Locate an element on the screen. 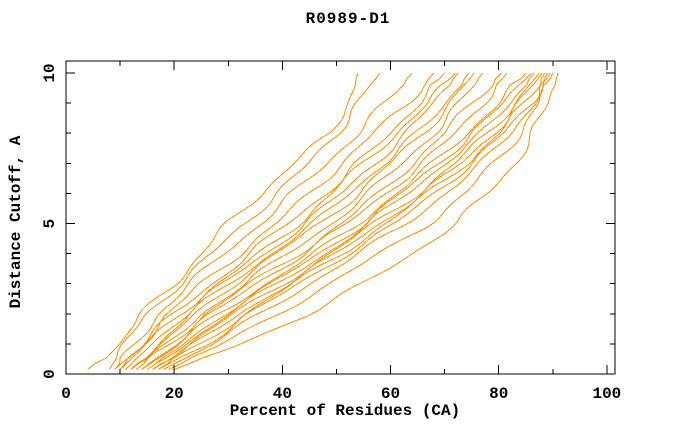 The image size is (680, 440). x-tick-label: 80 is located at coordinates (498, 394).